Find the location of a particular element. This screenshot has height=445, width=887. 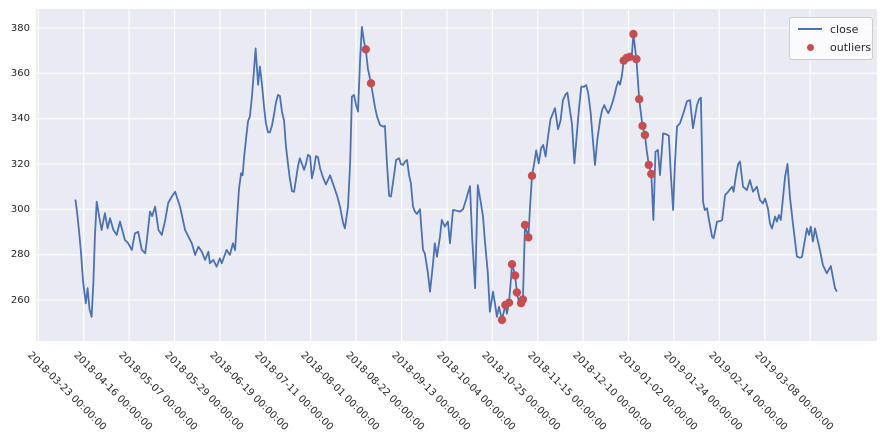

legend-label: outliers is located at coordinates (851, 47).